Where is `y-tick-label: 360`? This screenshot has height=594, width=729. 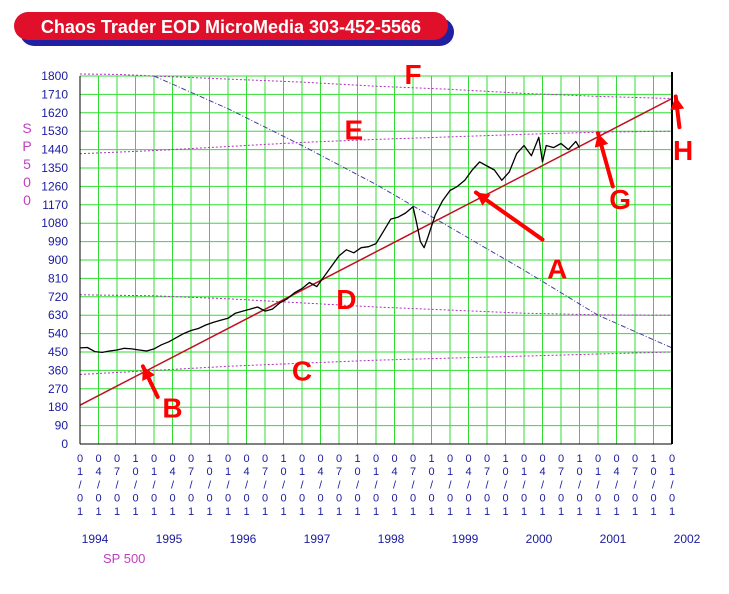
y-tick-label: 360 is located at coordinates (58, 370).